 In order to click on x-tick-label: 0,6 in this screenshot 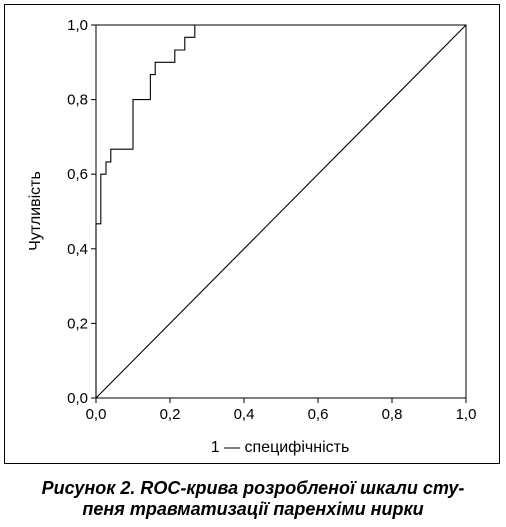, I will do `click(318, 414)`.